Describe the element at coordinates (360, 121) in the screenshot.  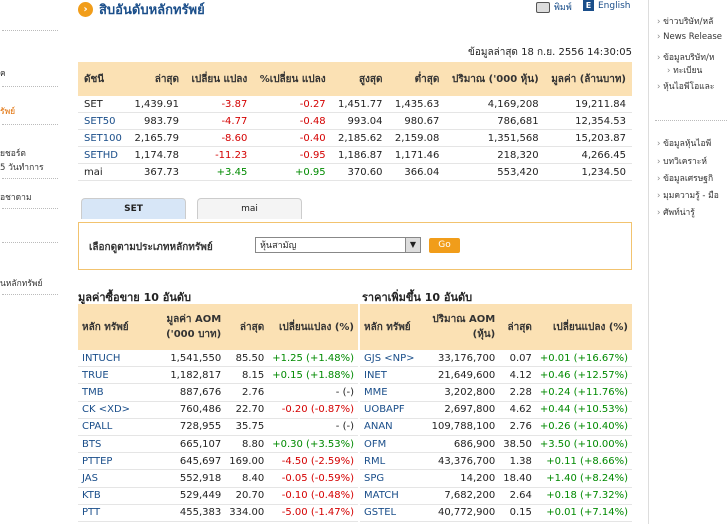
I see `table-cell: 993.04` at that location.